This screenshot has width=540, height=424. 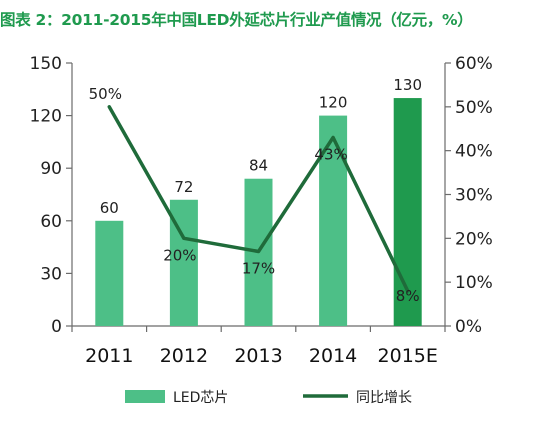 What do you see at coordinates (330, 155) in the screenshot?
I see `growth-value-label: 43%` at bounding box center [330, 155].